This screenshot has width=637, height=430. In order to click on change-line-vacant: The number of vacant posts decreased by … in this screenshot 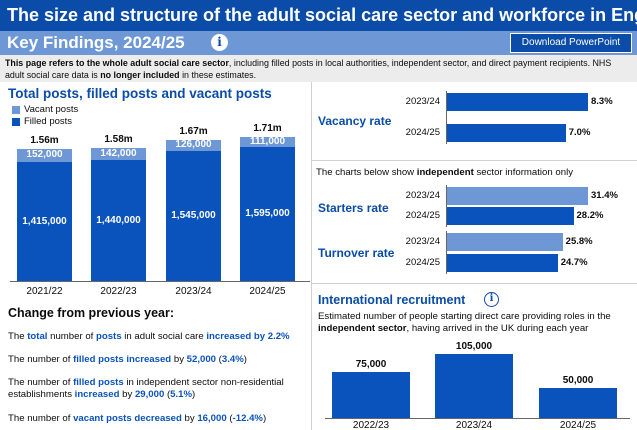, I will do `click(158, 419)`.